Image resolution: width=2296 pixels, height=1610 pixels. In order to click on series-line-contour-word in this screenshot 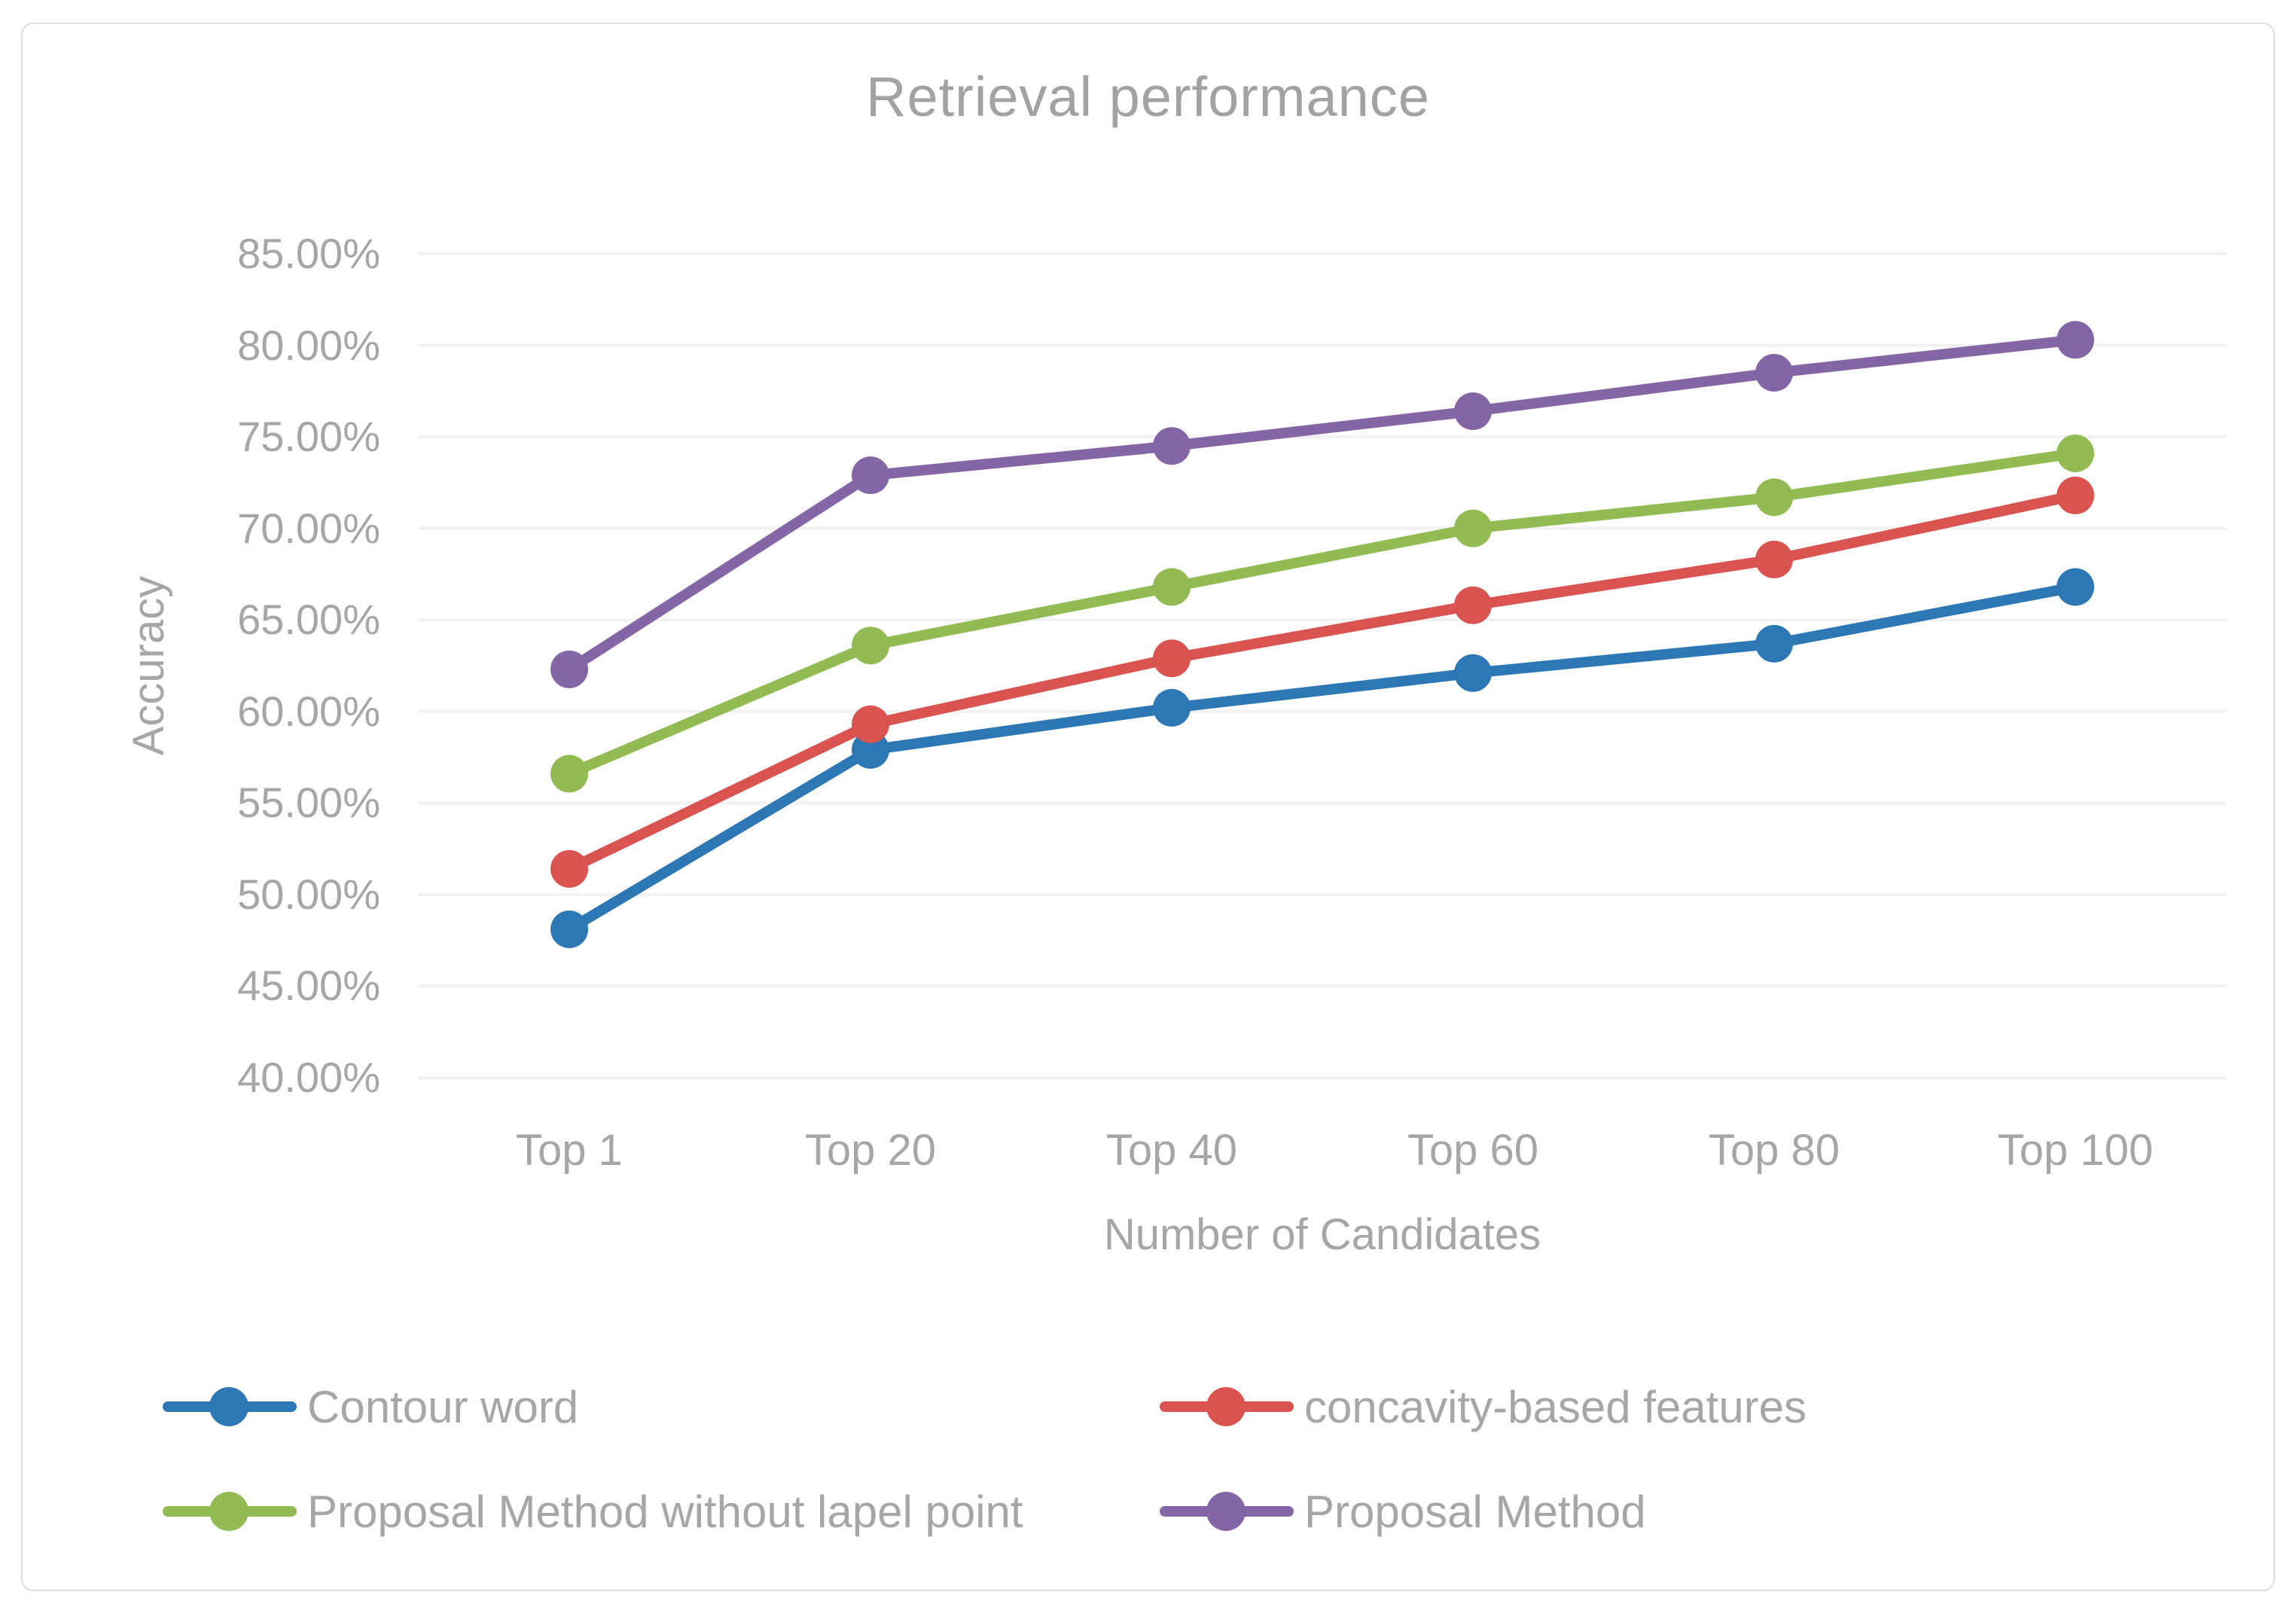, I will do `click(1323, 758)`.